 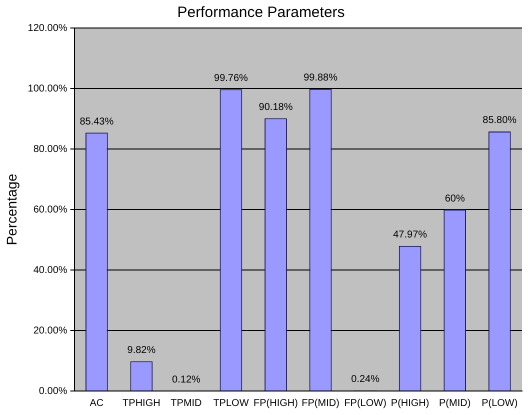 What do you see at coordinates (141, 403) in the screenshot?
I see `x-tick-label: TPHIGH` at bounding box center [141, 403].